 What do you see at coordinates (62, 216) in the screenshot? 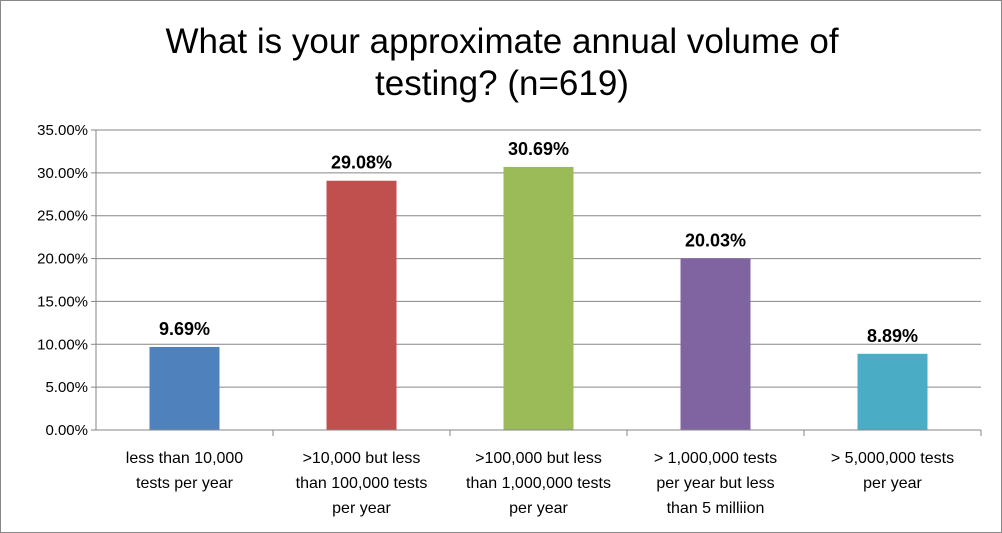
I see `y-tick-label: 25.00%` at bounding box center [62, 216].